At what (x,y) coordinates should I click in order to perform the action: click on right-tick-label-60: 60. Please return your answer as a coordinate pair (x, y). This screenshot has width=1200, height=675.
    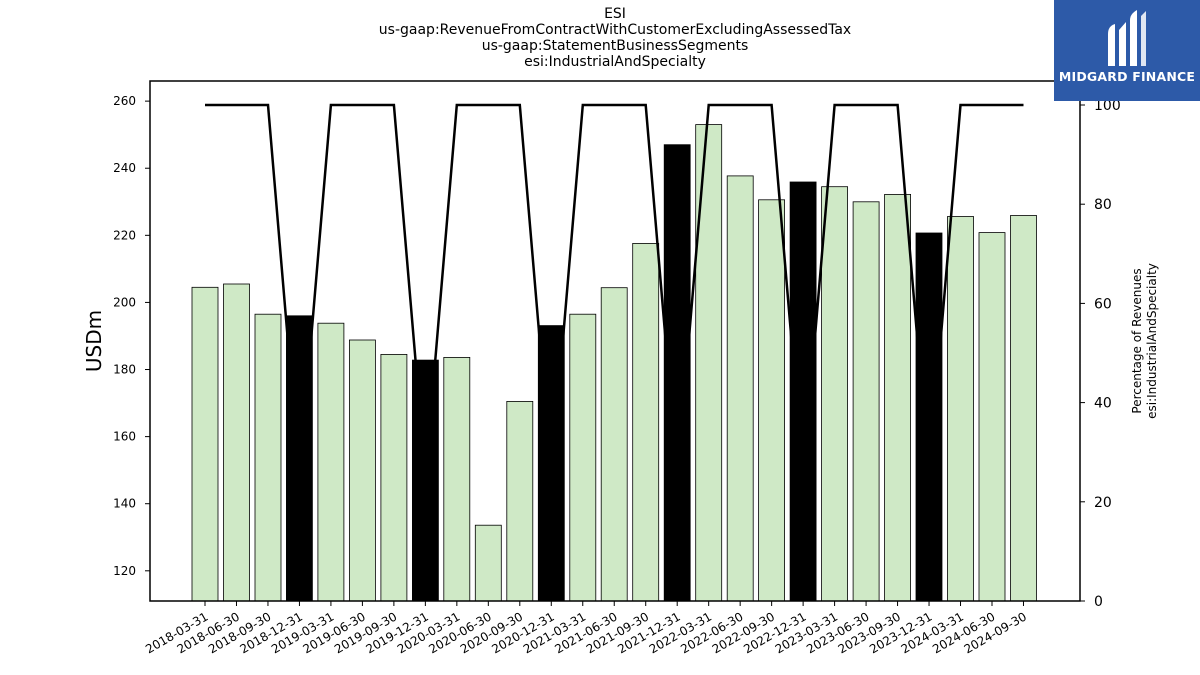
    Looking at the image, I should click on (1103, 304).